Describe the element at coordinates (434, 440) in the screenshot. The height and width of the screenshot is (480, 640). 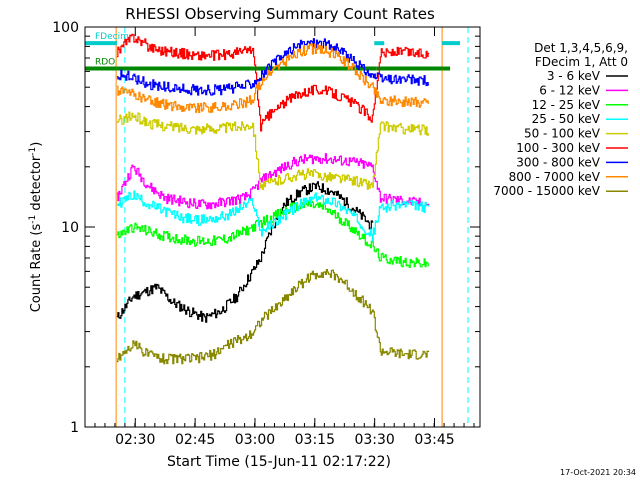
I see `x-tick-label-5: 03:45` at that location.